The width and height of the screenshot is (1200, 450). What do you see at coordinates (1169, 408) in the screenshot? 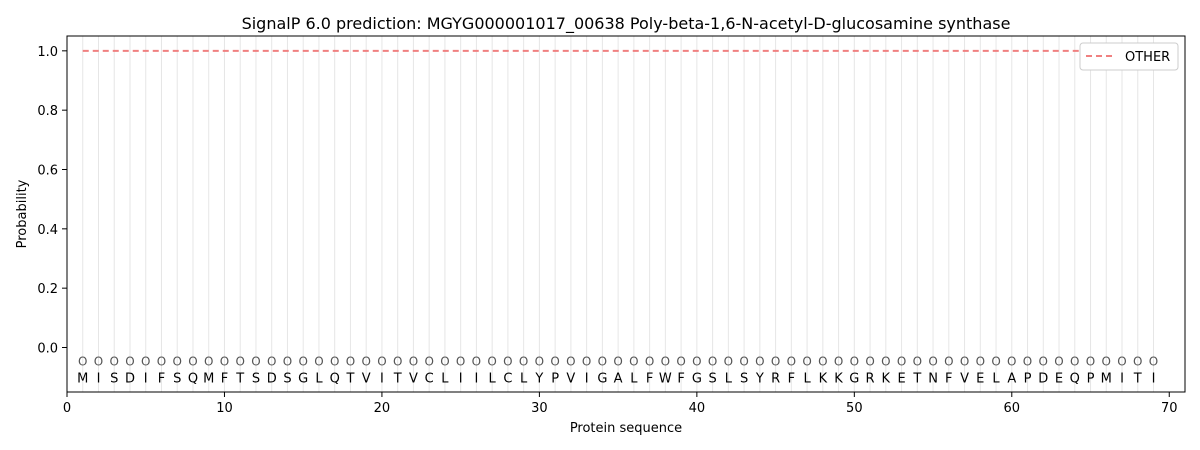
I see `x-tick-label: 70` at bounding box center [1169, 408].